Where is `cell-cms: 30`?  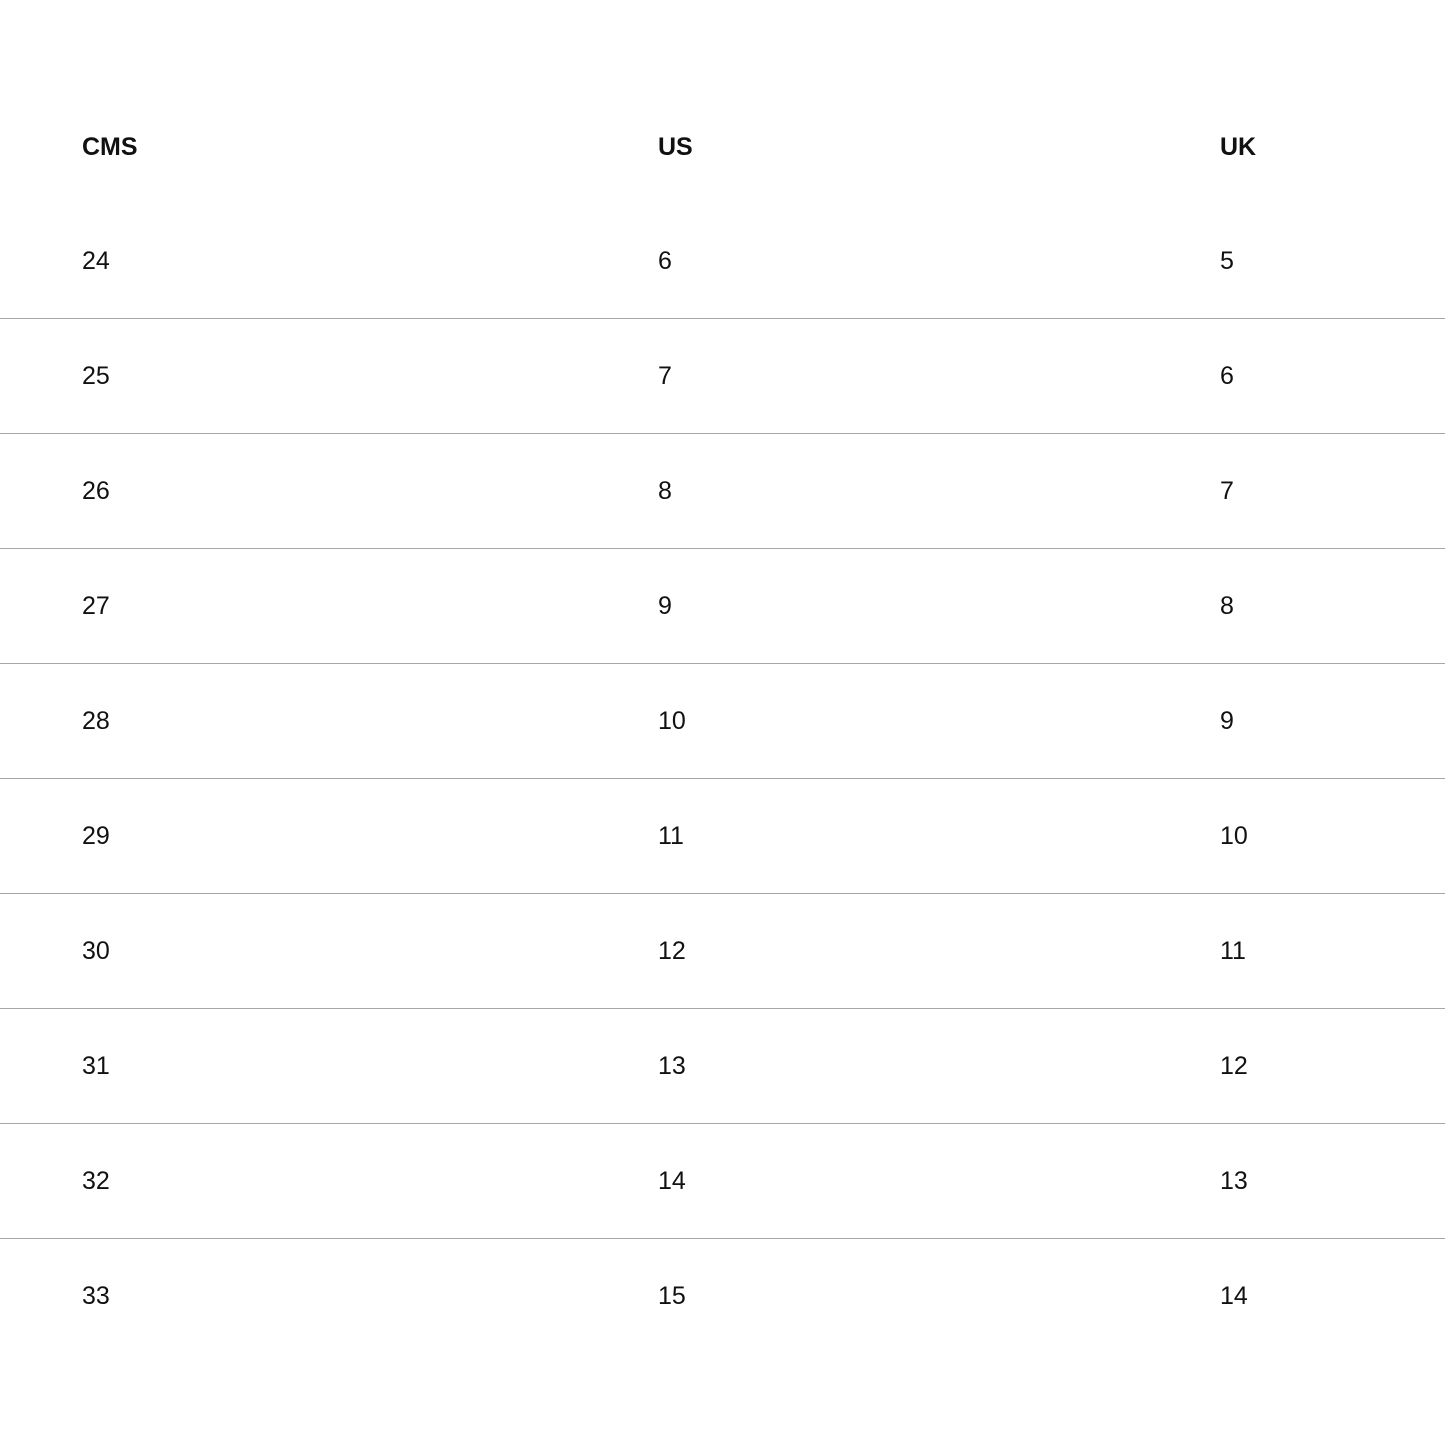 cell-cms: 30 is located at coordinates (96, 950).